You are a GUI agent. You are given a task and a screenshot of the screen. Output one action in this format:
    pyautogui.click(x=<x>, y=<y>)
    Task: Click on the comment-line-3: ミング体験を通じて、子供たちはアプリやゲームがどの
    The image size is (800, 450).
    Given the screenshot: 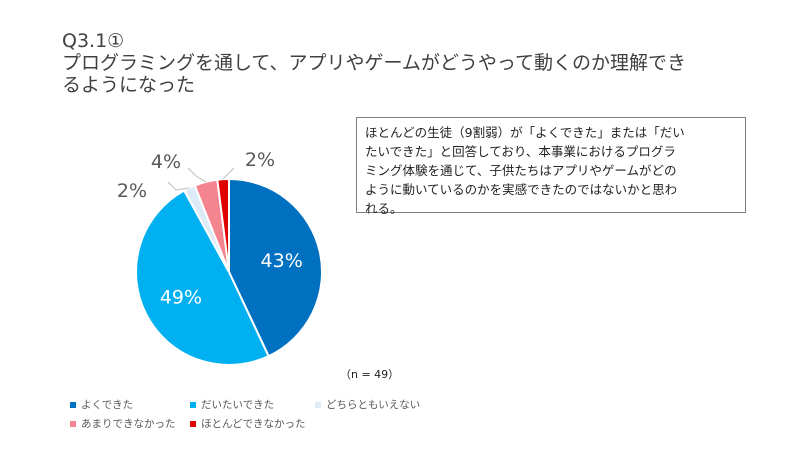 What is the action you would take?
    pyautogui.click(x=521, y=170)
    